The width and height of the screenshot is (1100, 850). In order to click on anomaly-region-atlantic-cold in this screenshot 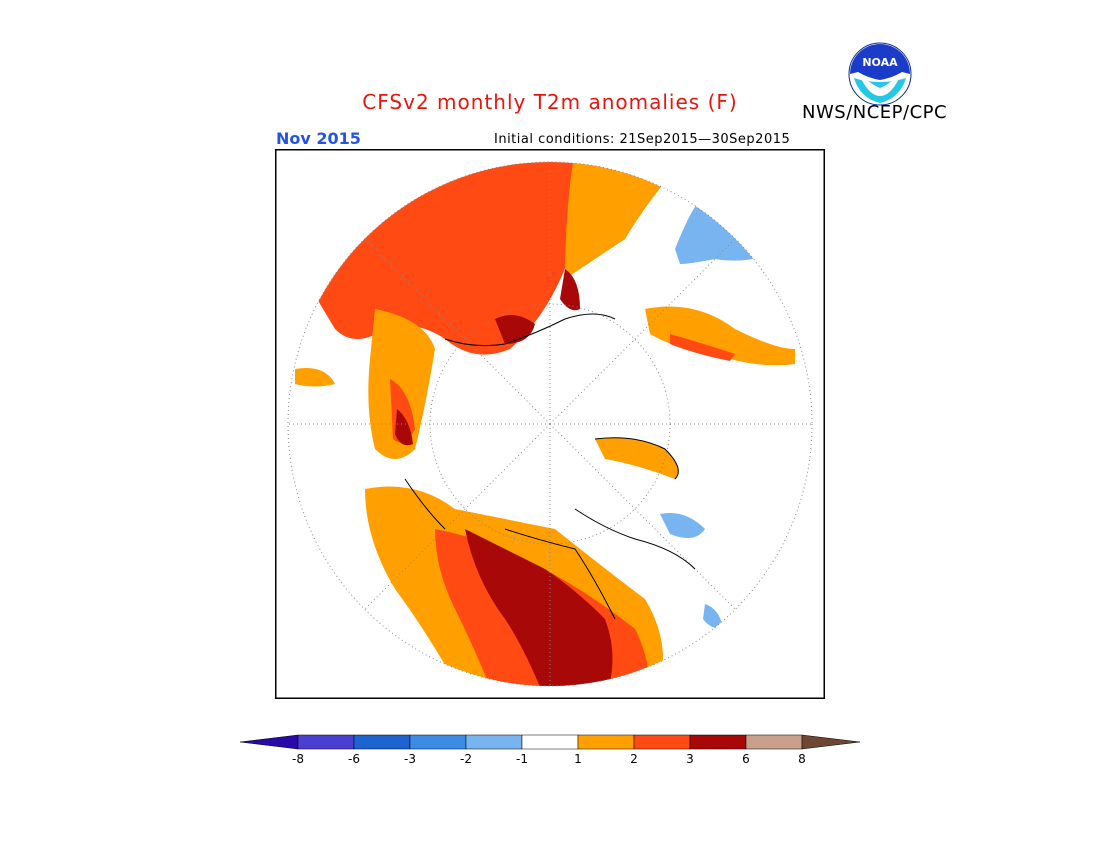, I will do `click(682, 525)`.